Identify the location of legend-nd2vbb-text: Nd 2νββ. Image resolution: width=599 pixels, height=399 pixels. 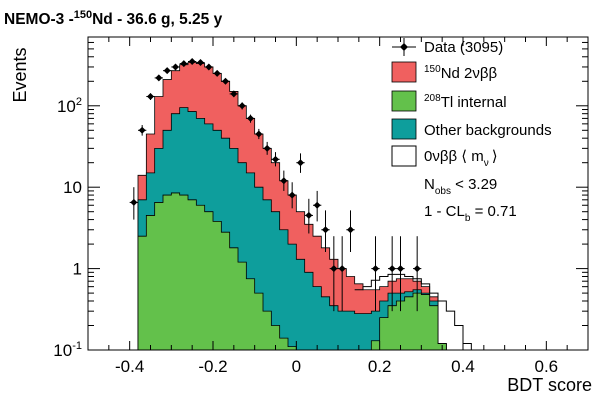
(469, 73).